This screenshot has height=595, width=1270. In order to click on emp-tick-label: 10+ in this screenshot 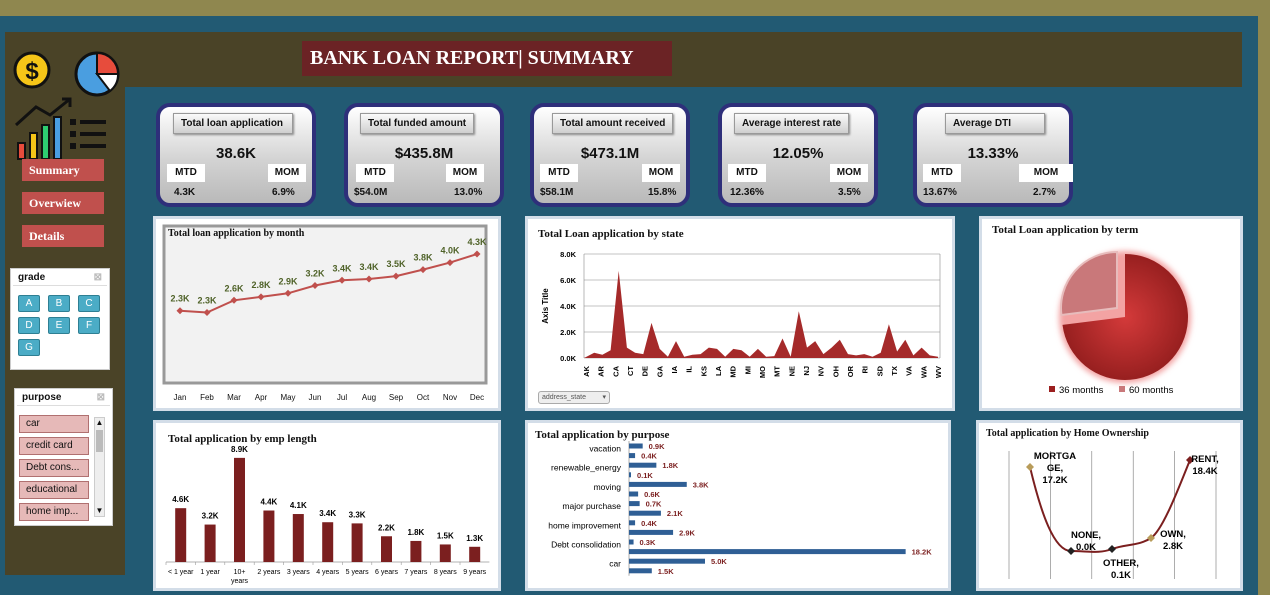, I will do `click(240, 572)`.